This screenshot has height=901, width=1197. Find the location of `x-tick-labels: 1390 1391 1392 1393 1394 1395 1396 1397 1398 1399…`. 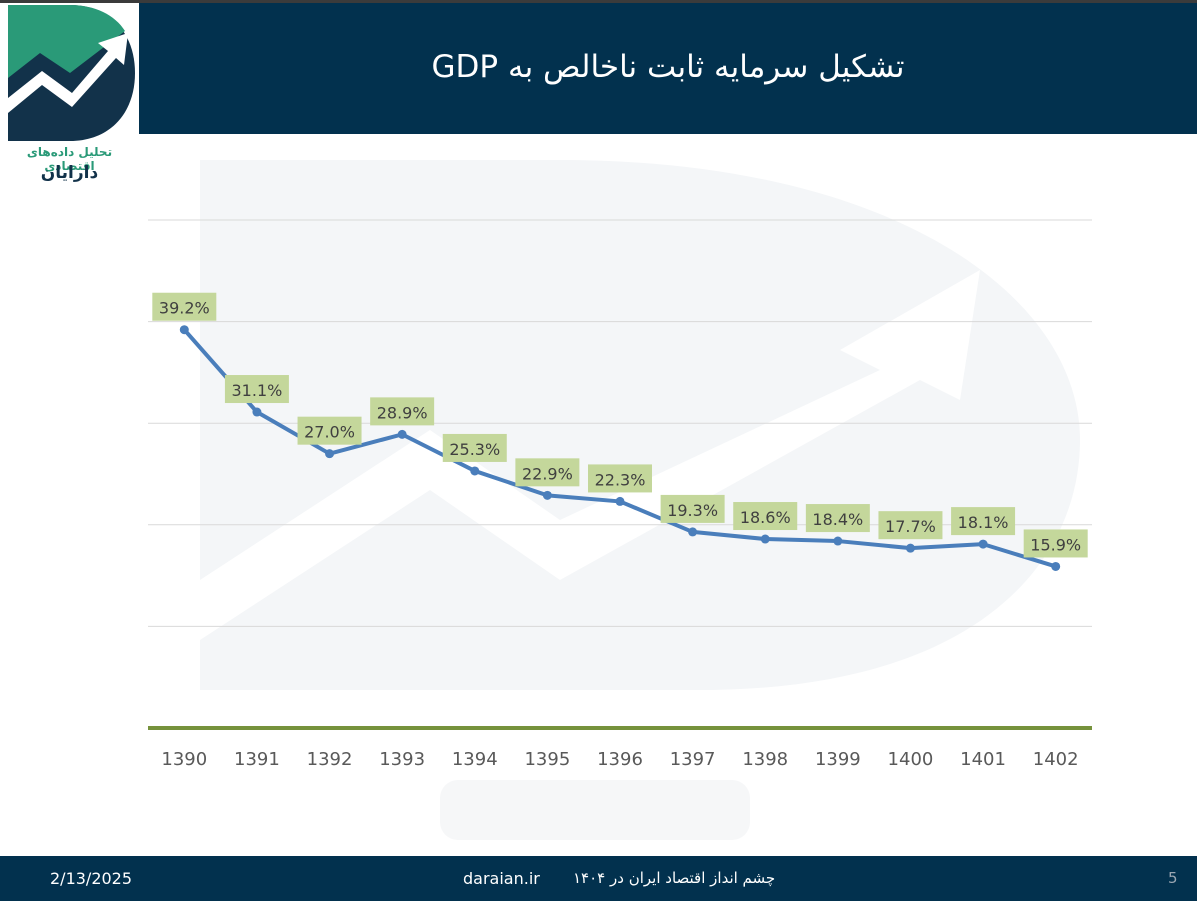

x-tick-labels: 1390 1391 1392 1393 1394 1395 1396 1397 1398 1399… is located at coordinates (619, 759).